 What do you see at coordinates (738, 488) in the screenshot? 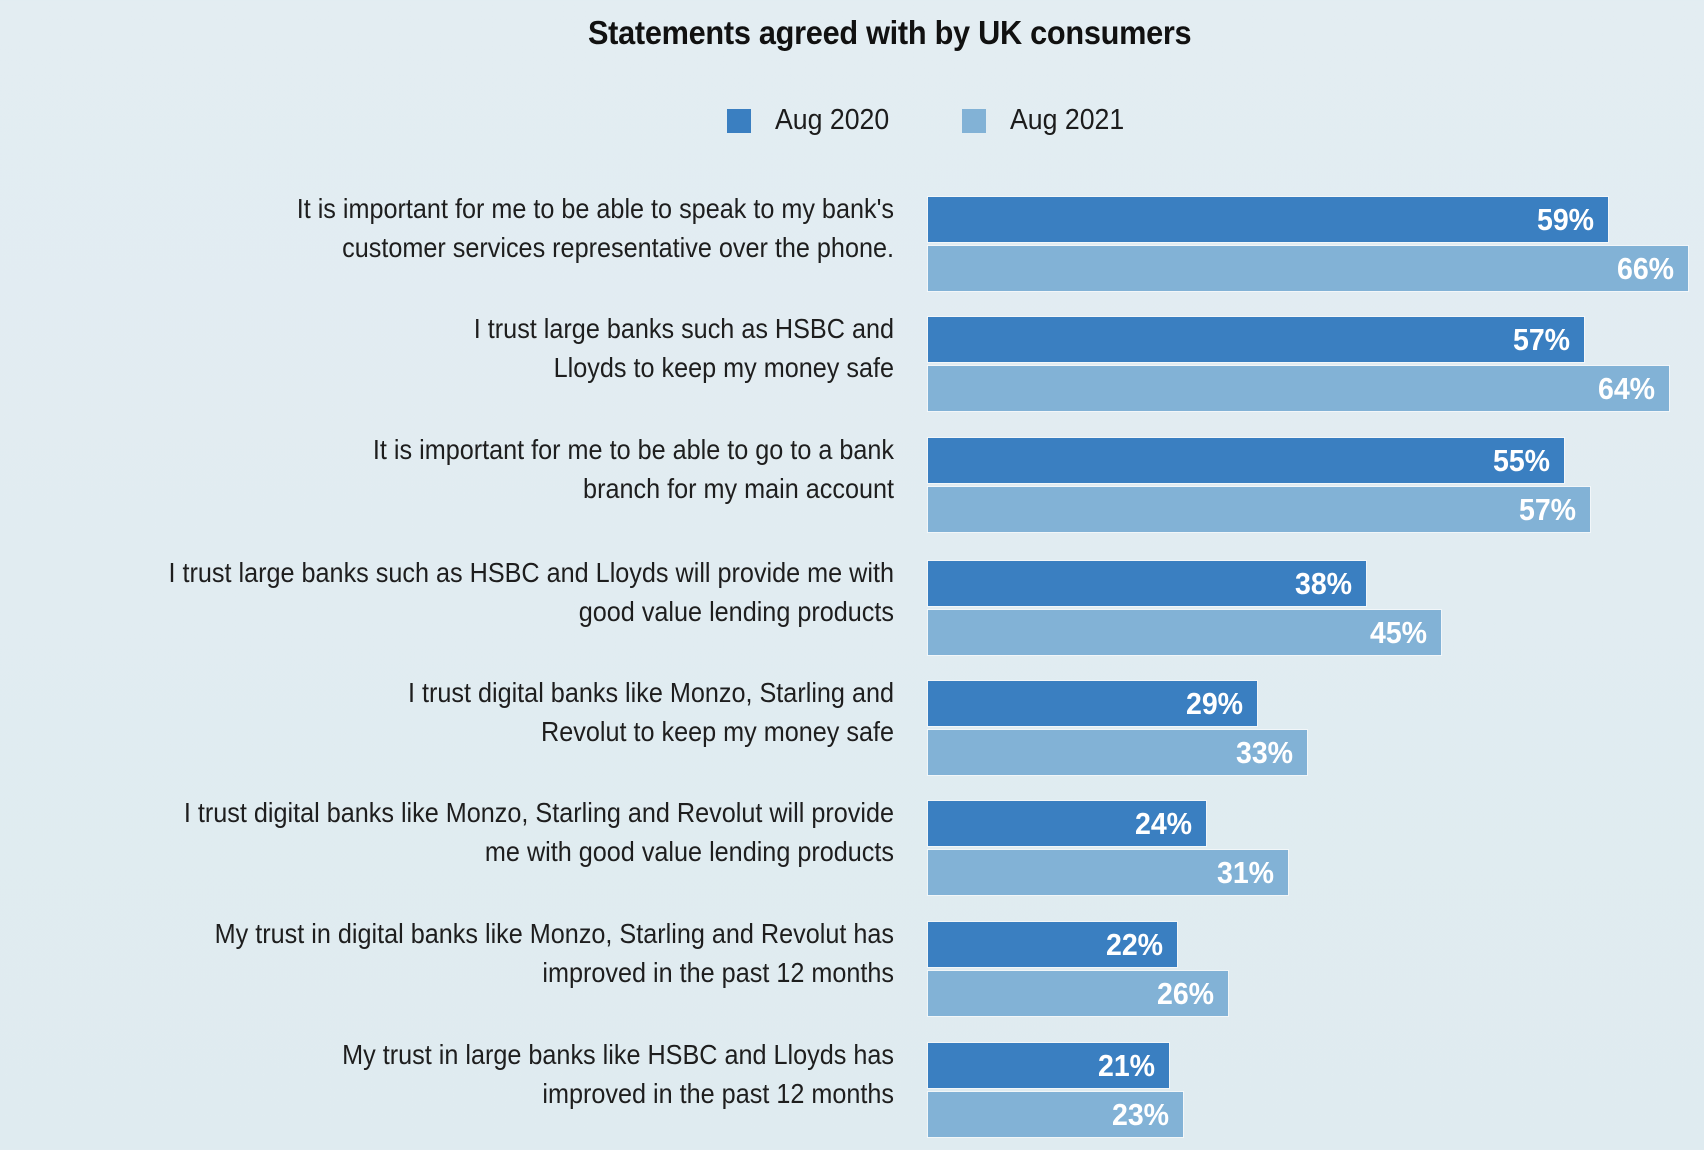
I see `category-label-line: branch for my main account` at bounding box center [738, 488].